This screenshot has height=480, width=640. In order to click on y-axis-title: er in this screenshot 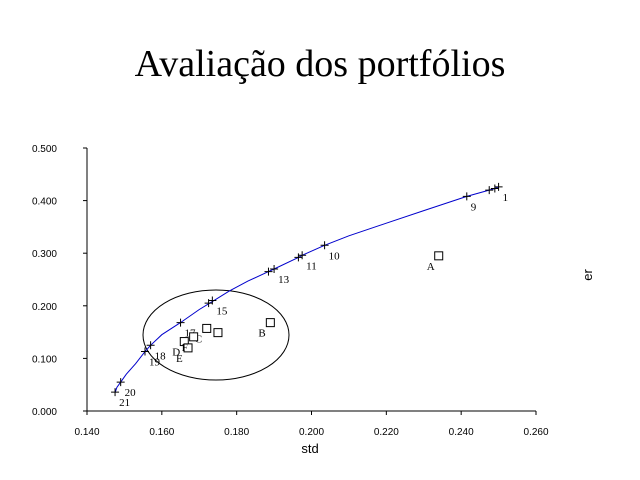, I will do `click(587, 275)`.